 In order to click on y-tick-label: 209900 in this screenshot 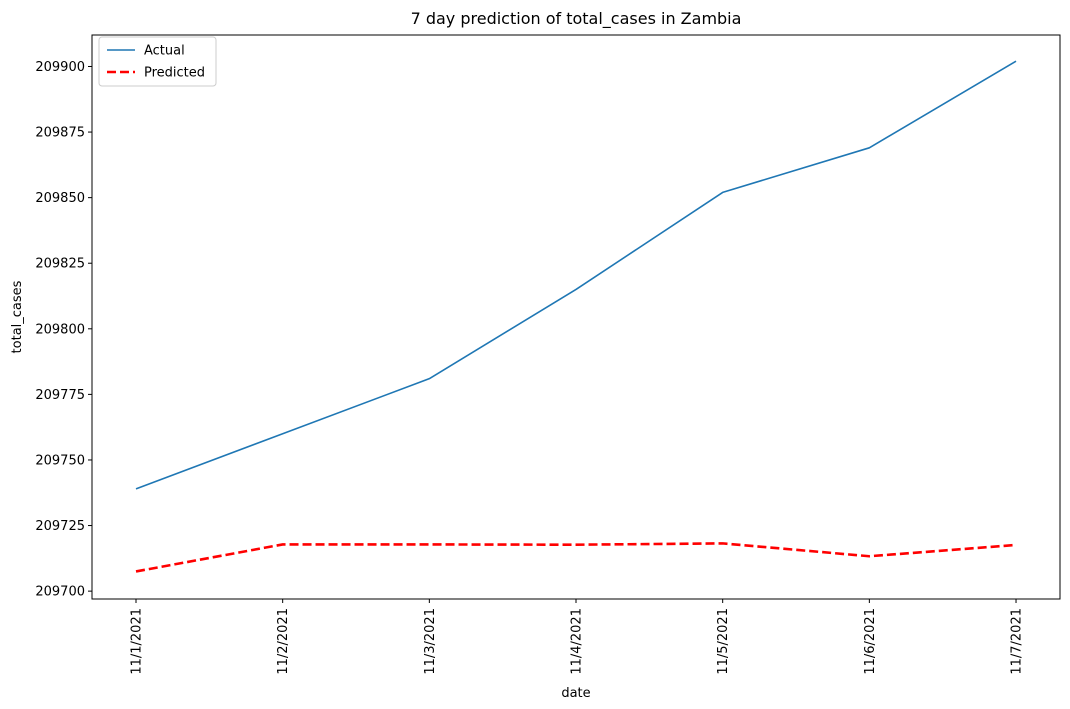, I will do `click(60, 67)`.